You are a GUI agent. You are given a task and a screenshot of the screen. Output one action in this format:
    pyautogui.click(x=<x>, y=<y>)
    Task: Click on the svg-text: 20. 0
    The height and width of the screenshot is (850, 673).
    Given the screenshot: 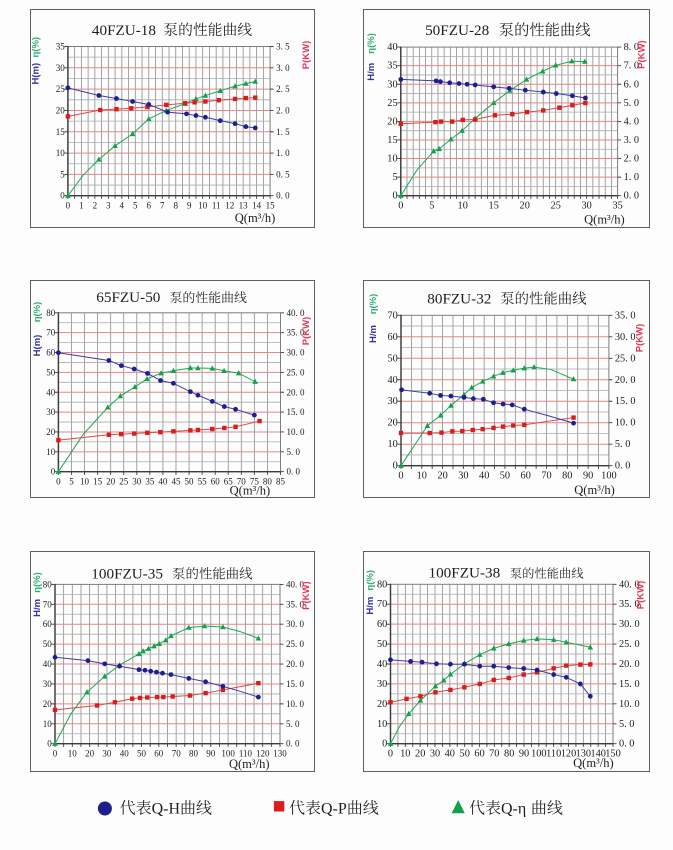 What is the action you would take?
    pyautogui.click(x=629, y=664)
    